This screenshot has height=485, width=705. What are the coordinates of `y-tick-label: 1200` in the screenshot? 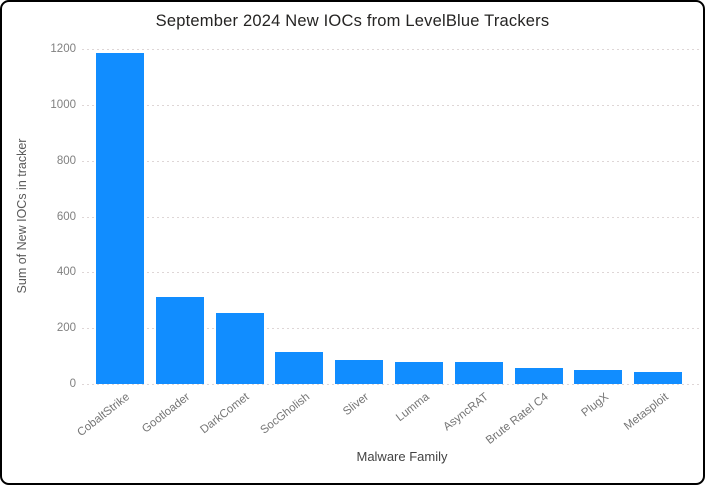 It's located at (63, 49).